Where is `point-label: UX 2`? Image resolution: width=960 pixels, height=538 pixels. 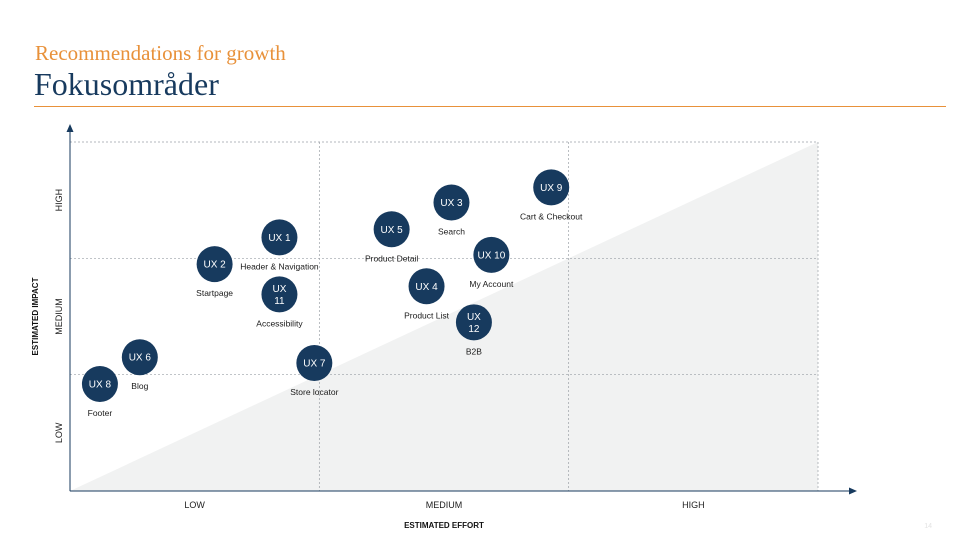
point-label: UX 2 is located at coordinates (214, 265).